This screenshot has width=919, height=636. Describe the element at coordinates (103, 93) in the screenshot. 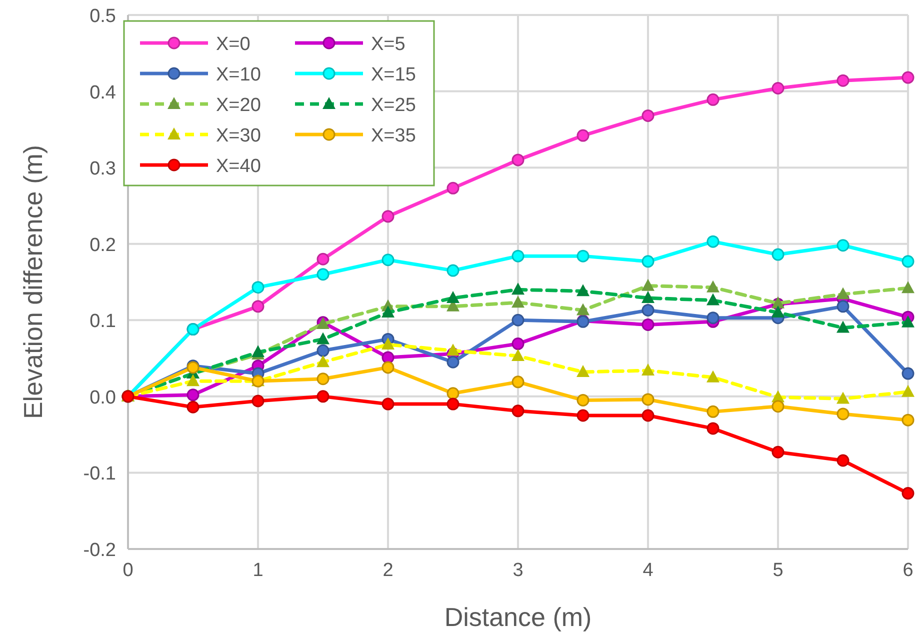

I see `y-tick-label: 0.4` at that location.